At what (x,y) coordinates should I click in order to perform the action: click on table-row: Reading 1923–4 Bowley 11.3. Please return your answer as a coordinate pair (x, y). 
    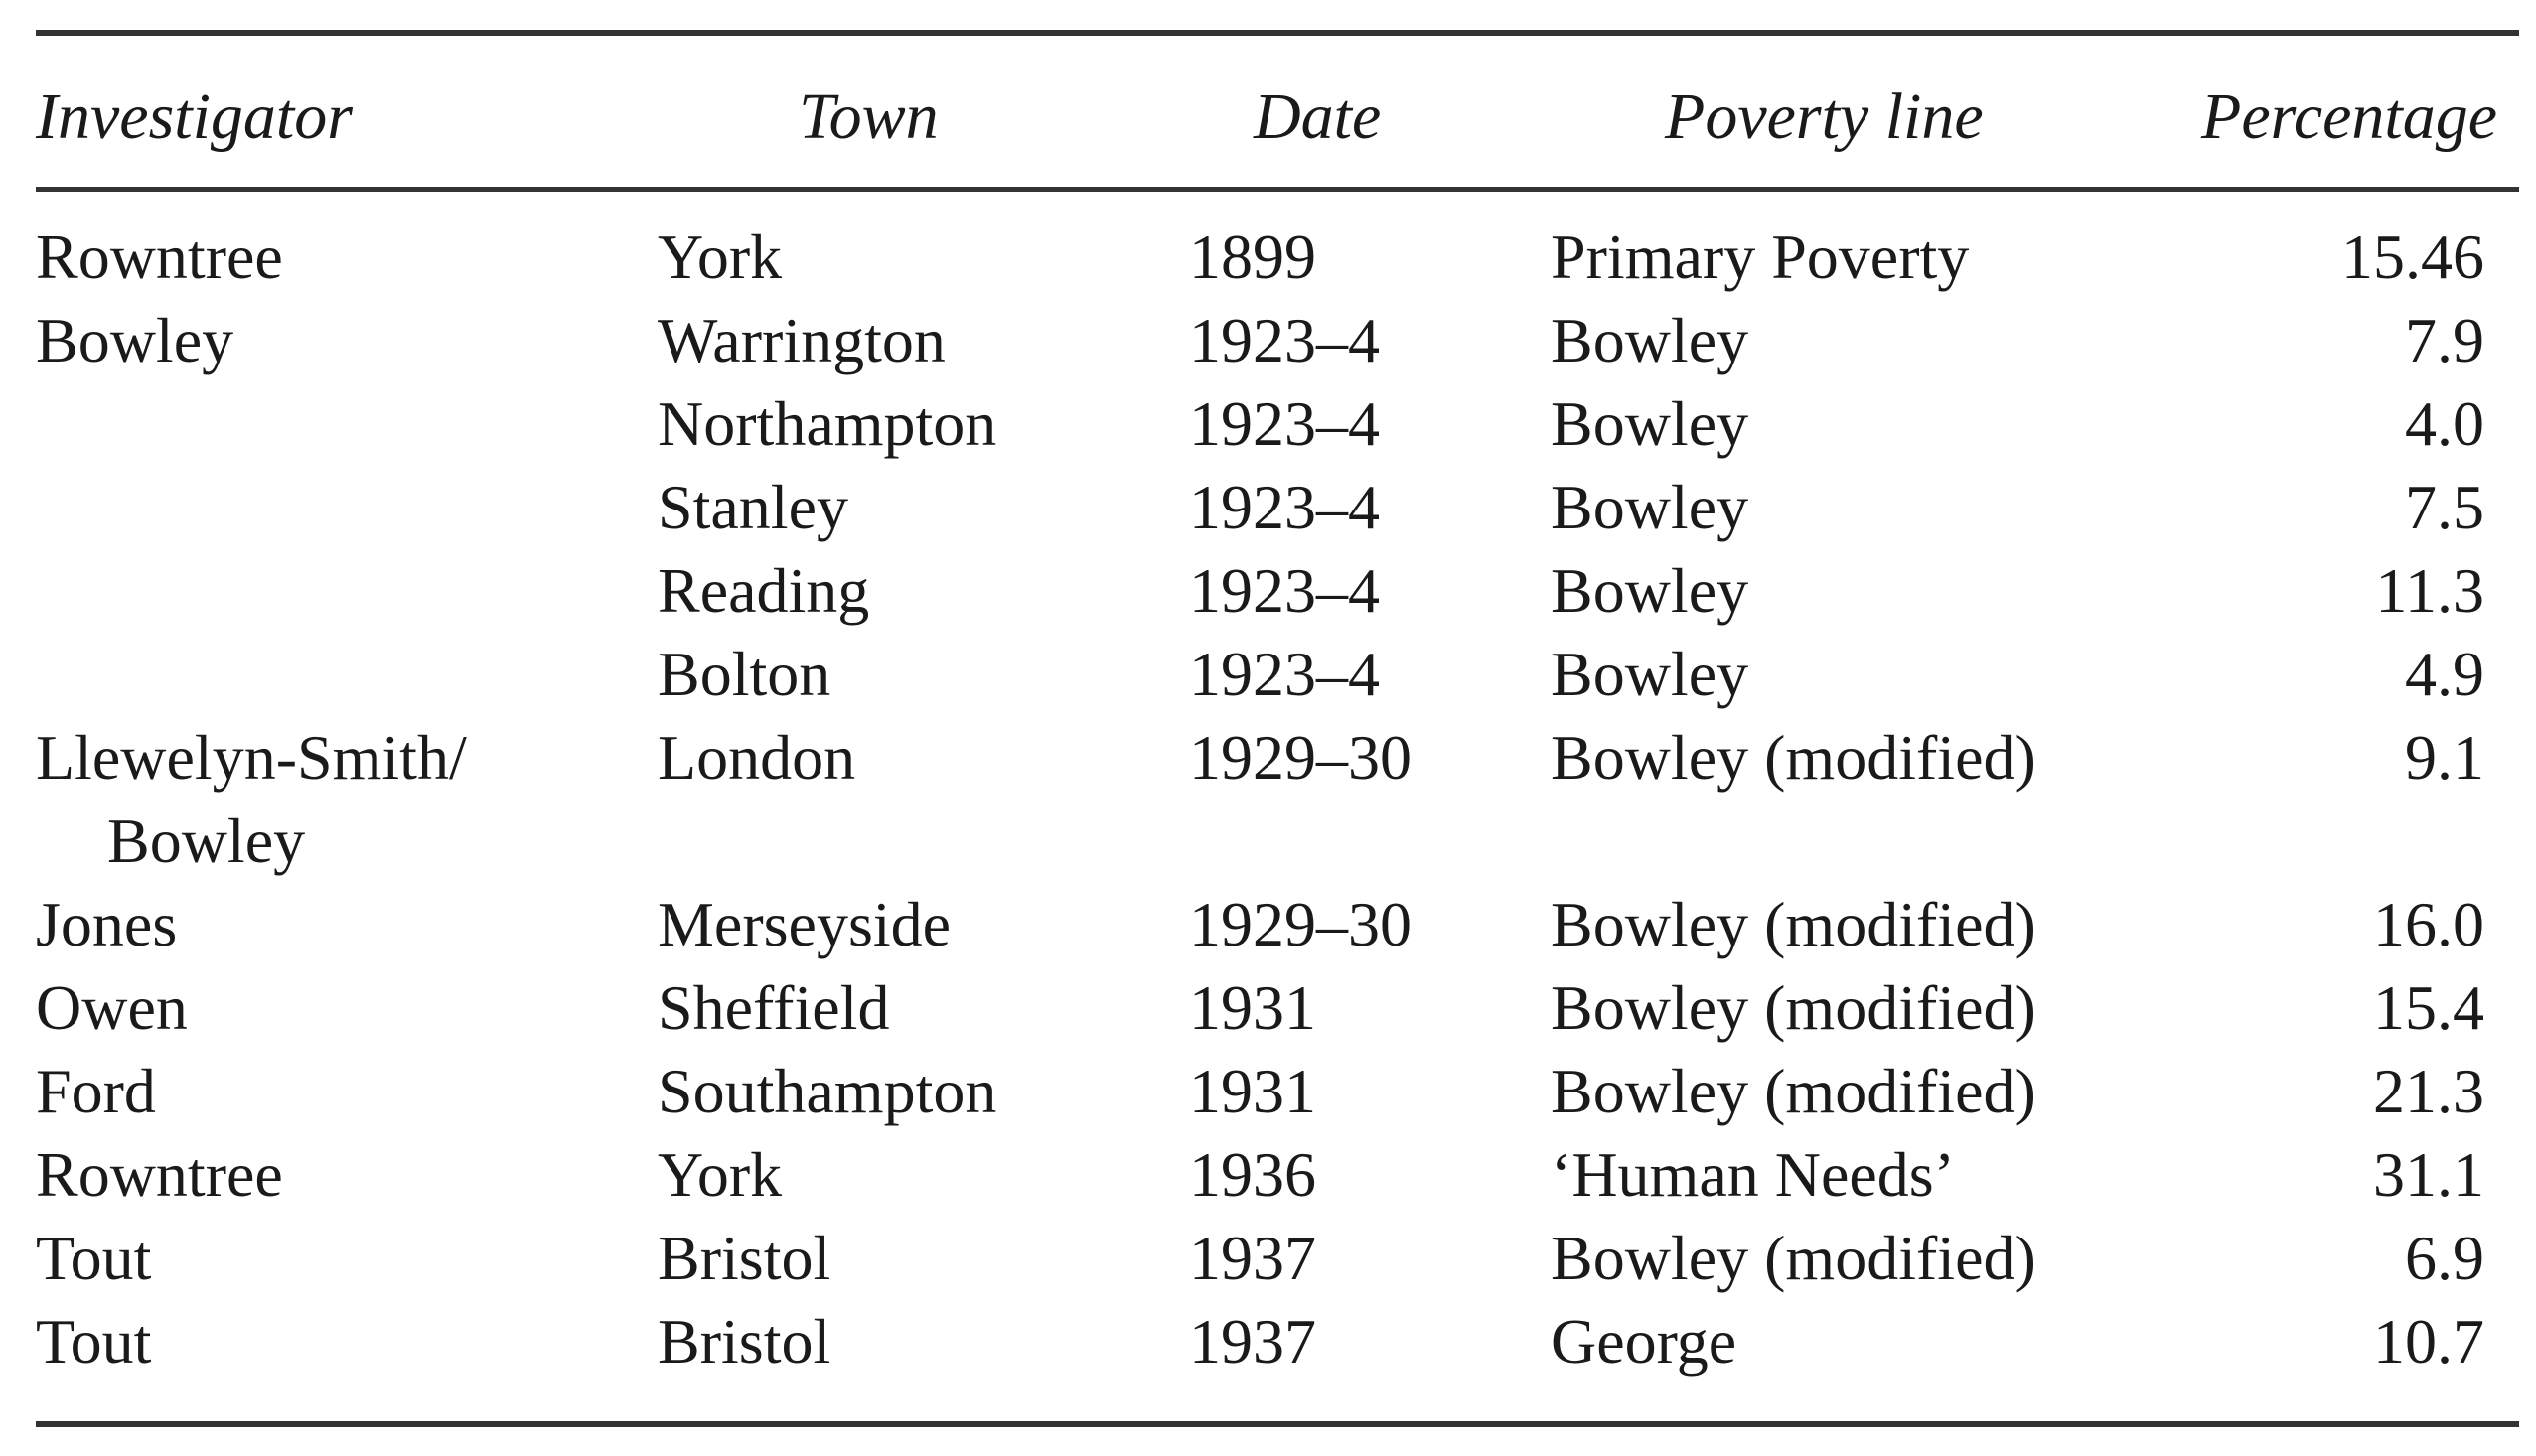
    Looking at the image, I should click on (1277, 591).